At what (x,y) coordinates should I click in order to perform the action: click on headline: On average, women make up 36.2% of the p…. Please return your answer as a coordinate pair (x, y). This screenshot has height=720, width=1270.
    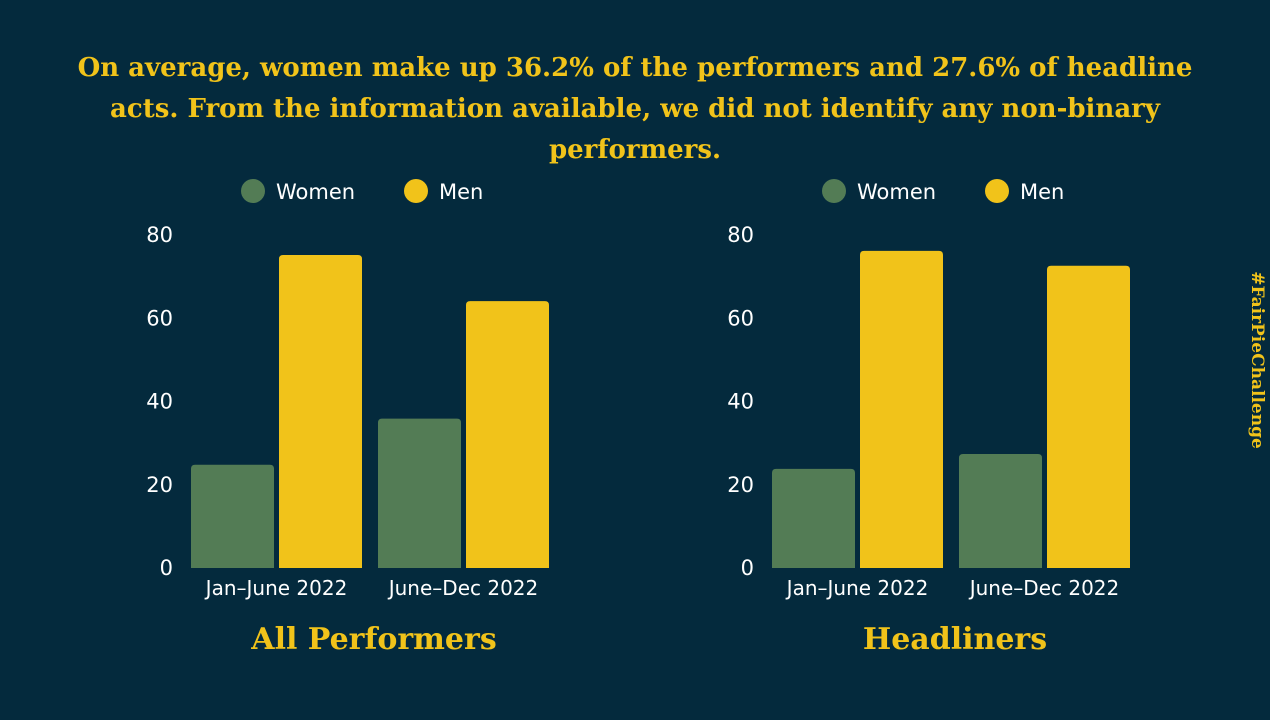
    Looking at the image, I should click on (635, 109).